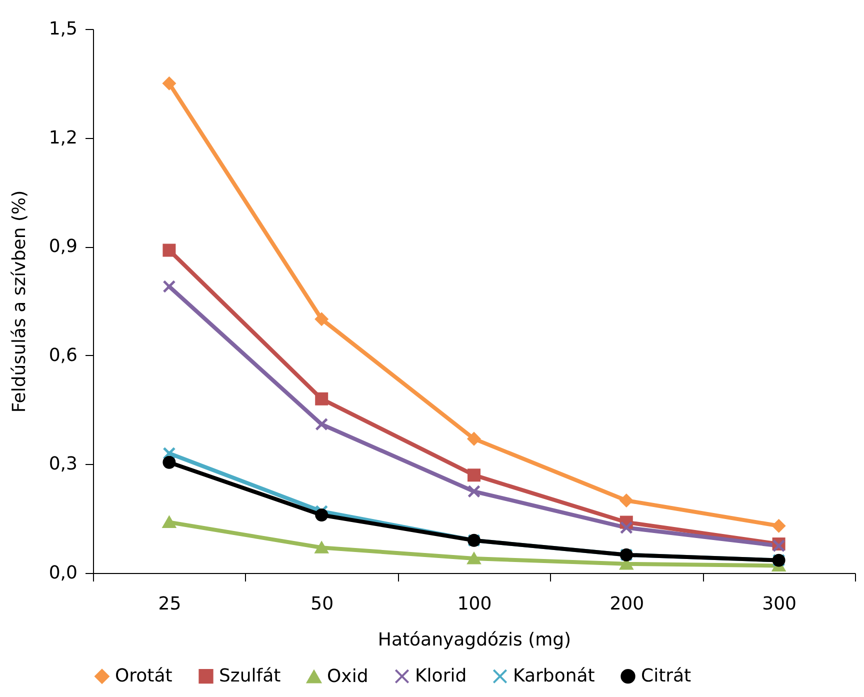  Describe the element at coordinates (19, 301) in the screenshot. I see `y-axis-title: Feldúsulás a szívben (%)` at that location.